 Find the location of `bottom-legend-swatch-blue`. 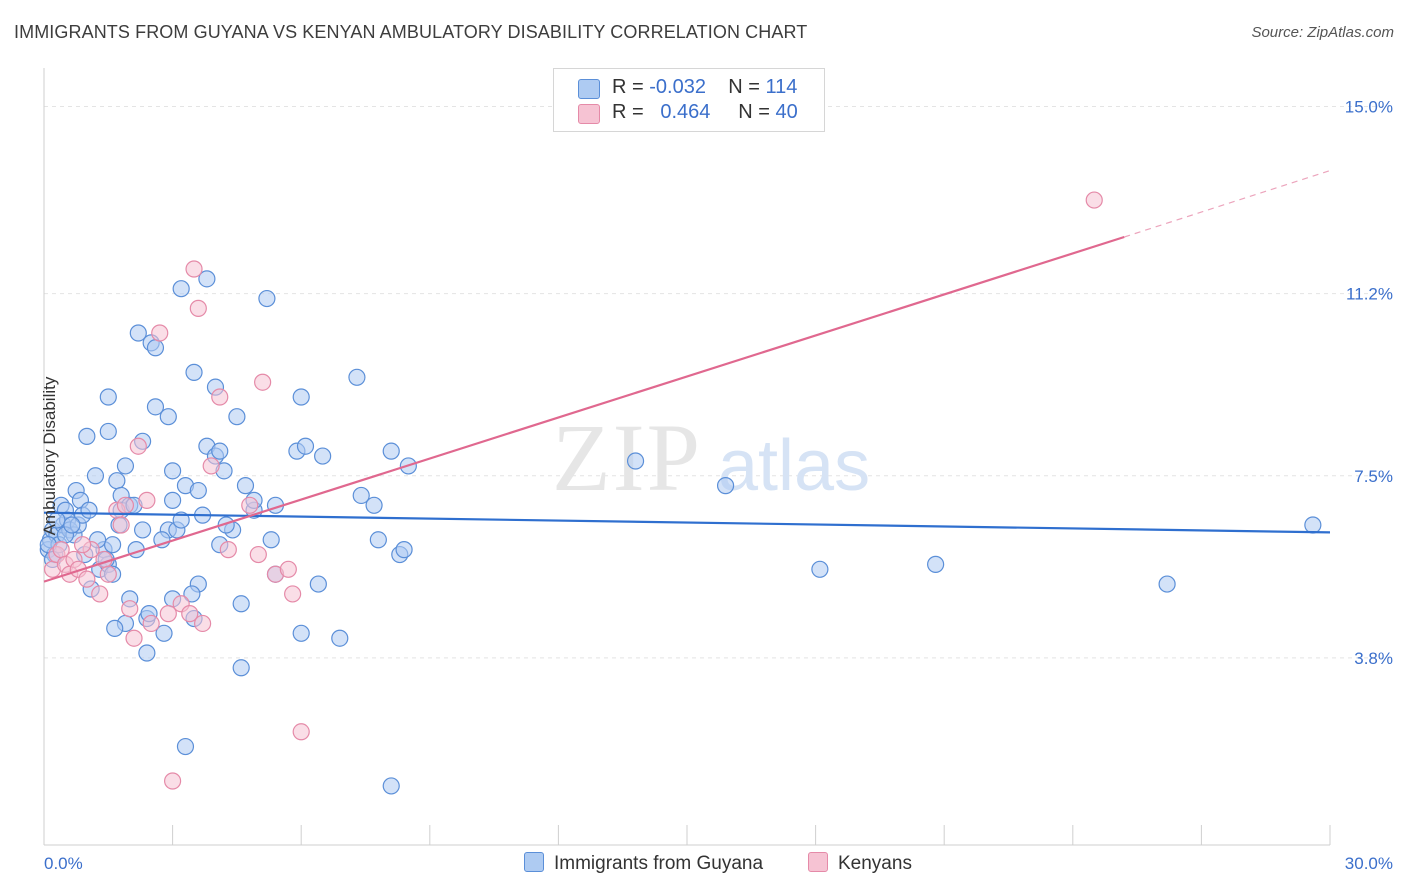

bottom-legend-swatch-blue is located at coordinates (534, 862).